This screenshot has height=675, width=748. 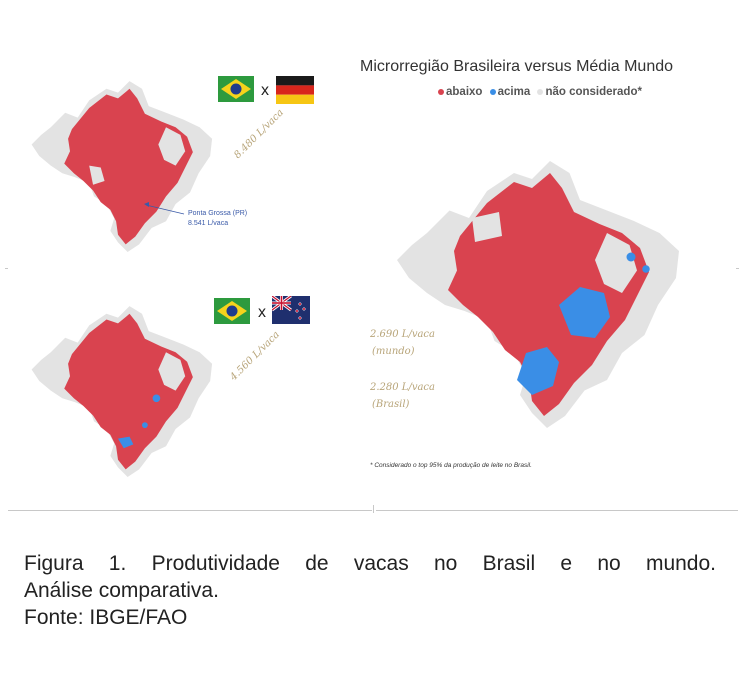 I want to click on frame-bottom-right, so click(x=557, y=510).